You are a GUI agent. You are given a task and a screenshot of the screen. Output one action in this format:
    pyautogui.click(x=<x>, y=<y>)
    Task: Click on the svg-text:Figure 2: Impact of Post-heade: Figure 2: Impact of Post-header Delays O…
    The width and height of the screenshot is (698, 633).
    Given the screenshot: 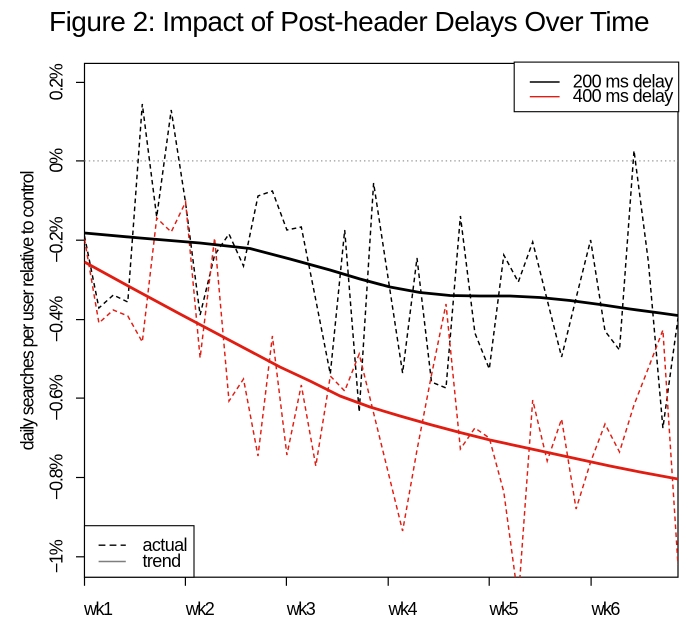 What is the action you would take?
    pyautogui.click(x=349, y=21)
    